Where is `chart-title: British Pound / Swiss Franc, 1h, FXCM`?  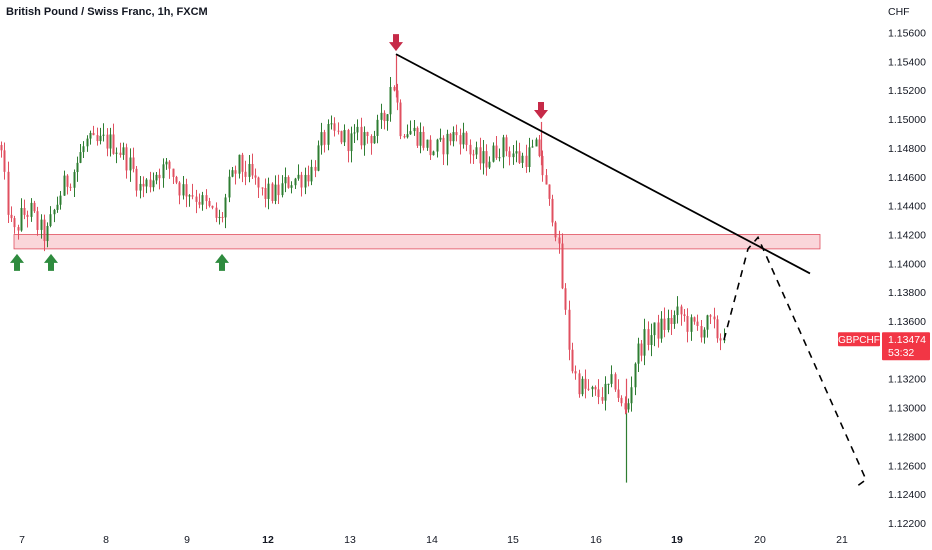 chart-title: British Pound / Swiss Franc, 1h, FXCM is located at coordinates (107, 12).